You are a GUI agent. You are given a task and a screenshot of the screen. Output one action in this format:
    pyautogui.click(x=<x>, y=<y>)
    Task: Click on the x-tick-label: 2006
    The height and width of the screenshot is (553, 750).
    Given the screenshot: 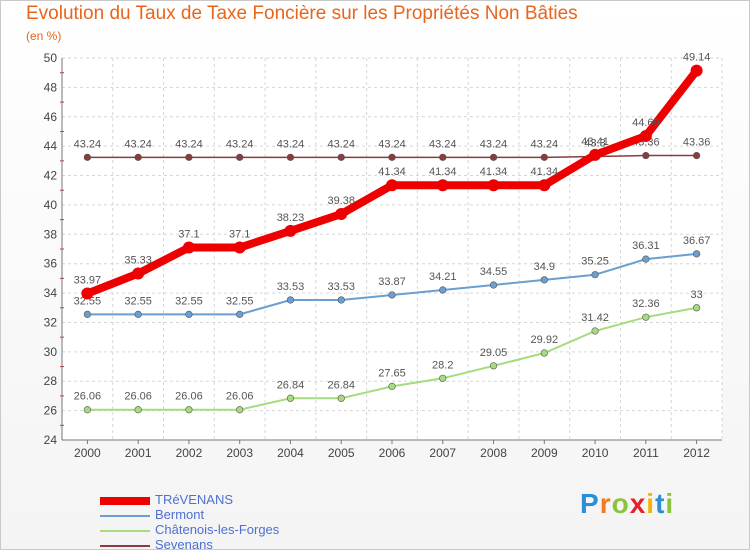 What is the action you would take?
    pyautogui.click(x=392, y=453)
    